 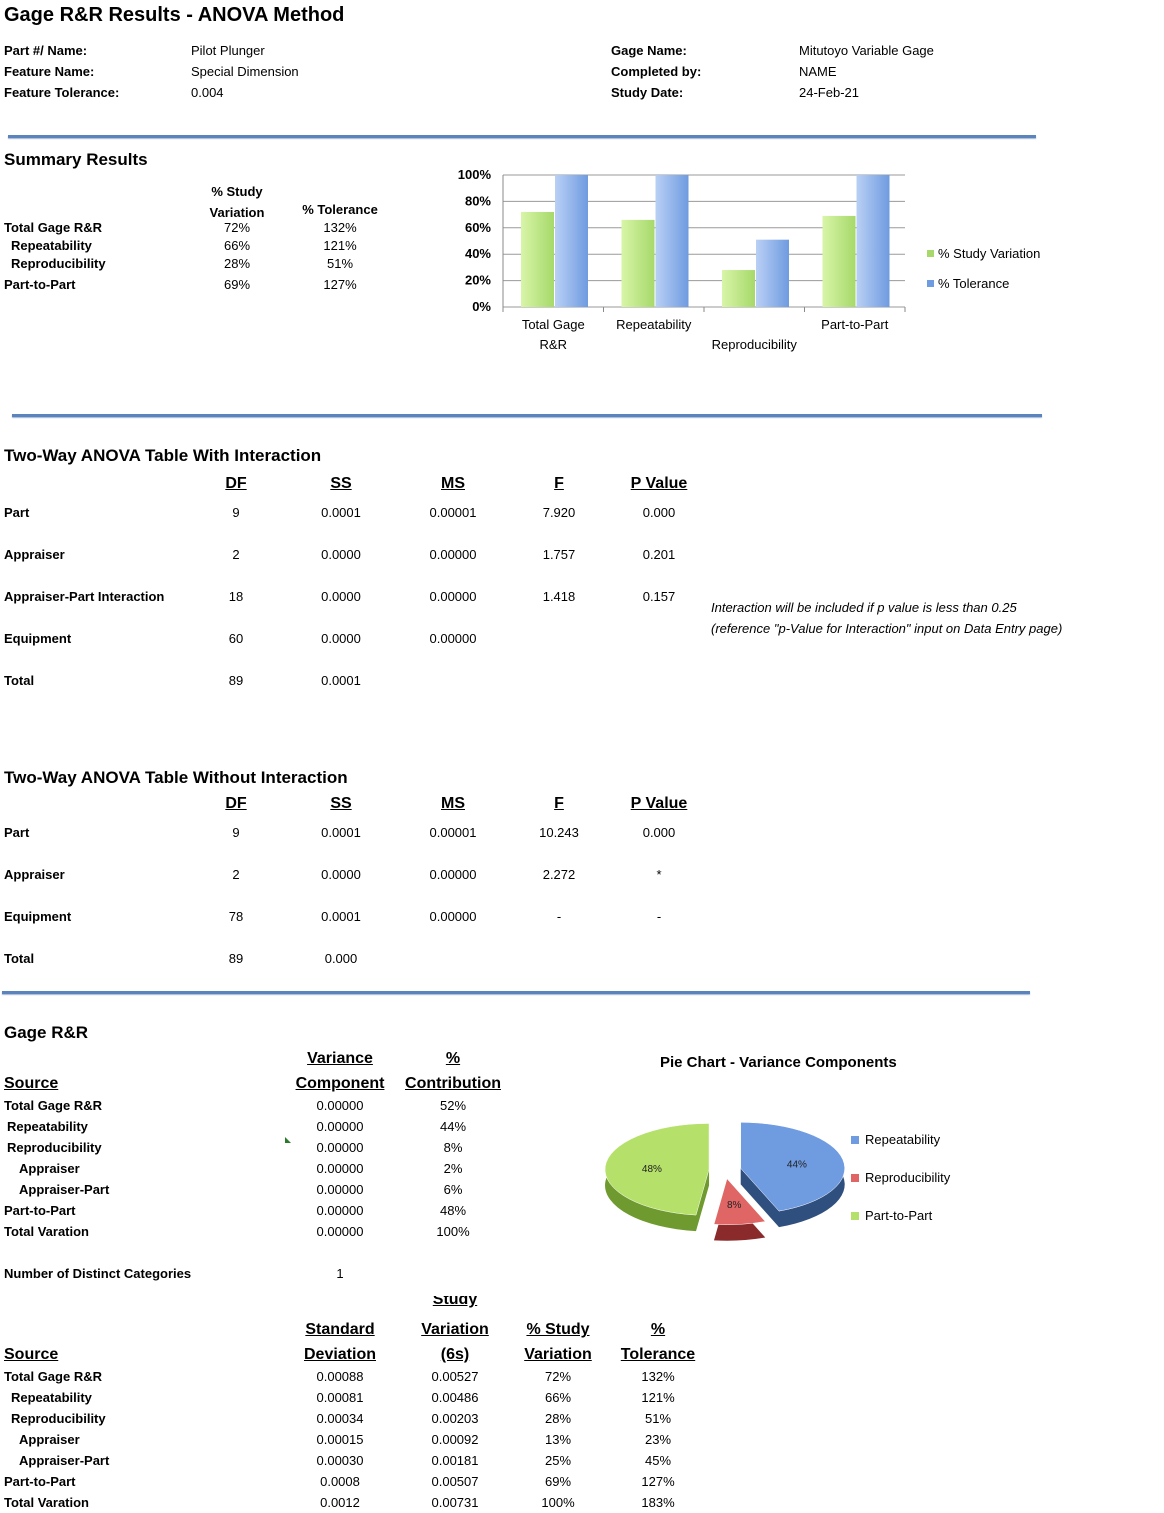 I want to click on study-pct-tolerance: 132%, so click(x=658, y=1376).